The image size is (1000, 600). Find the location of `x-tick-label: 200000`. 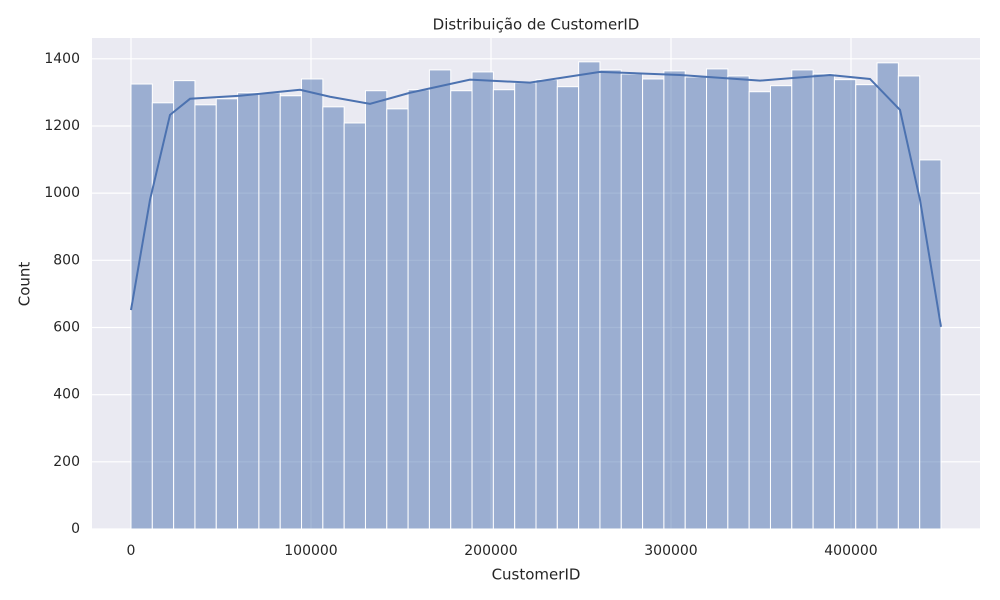

x-tick-label: 200000 is located at coordinates (490, 551).